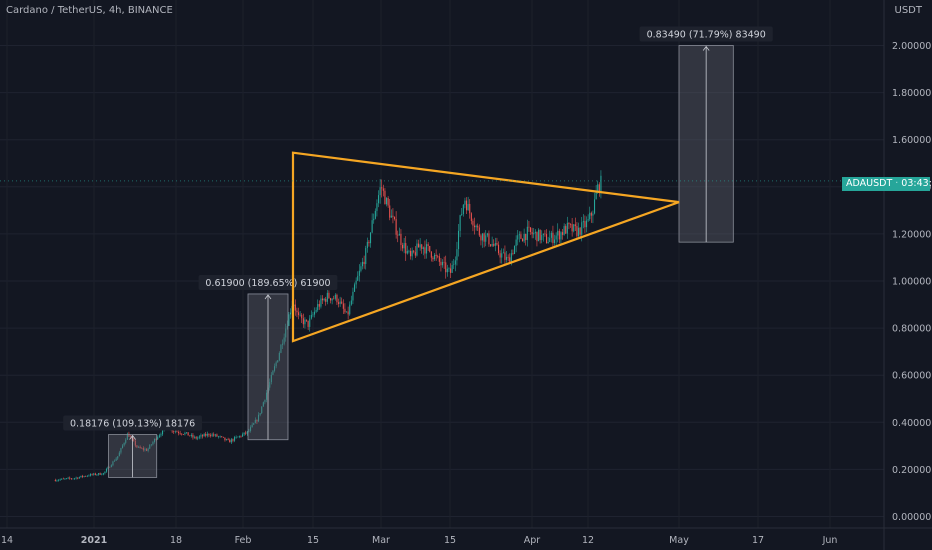 This screenshot has height=550, width=932. I want to click on triangle-pattern, so click(485, 247).